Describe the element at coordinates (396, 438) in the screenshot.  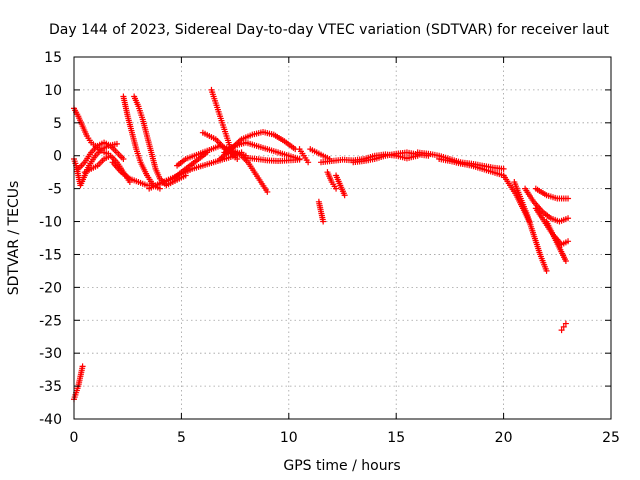
I see `x-tick-label: 15` at that location.